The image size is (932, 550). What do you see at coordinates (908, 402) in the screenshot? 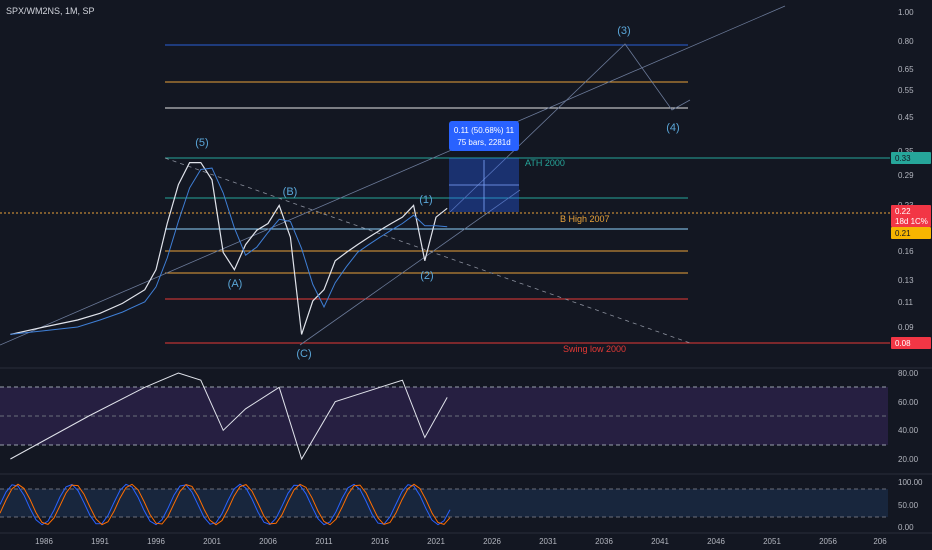
I see `rsi-tick-label: 60.00` at bounding box center [908, 402].